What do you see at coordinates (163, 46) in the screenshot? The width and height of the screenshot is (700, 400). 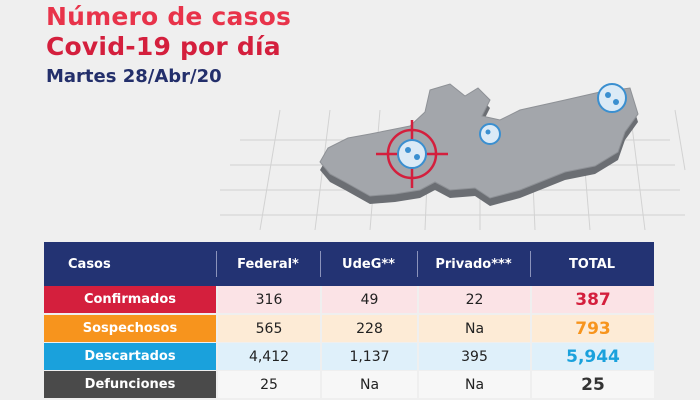 I see `title-line-2: Covid-19 por día` at bounding box center [163, 46].